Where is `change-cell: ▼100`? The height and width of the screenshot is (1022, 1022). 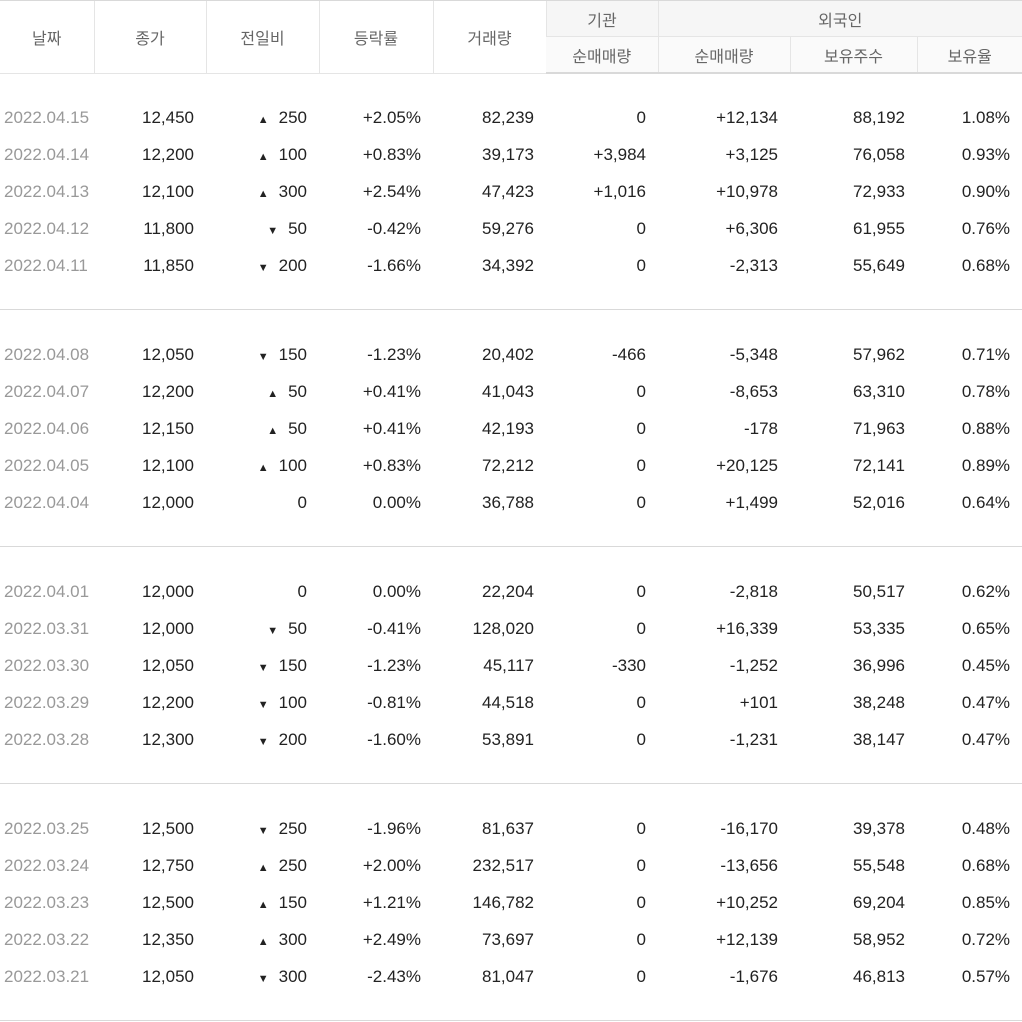 change-cell: ▼100 is located at coordinates (262, 702).